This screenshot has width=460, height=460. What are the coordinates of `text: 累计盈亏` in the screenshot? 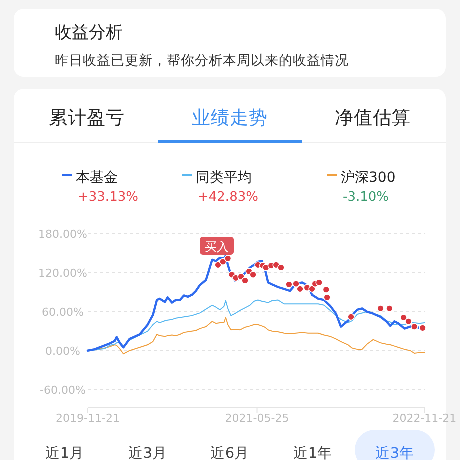 It's located at (87, 118).